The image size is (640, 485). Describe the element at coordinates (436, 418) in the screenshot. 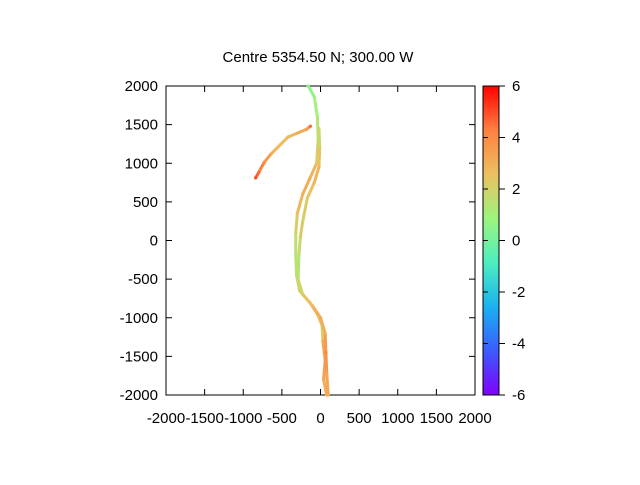

I see `x-tick-label: 1500` at that location.